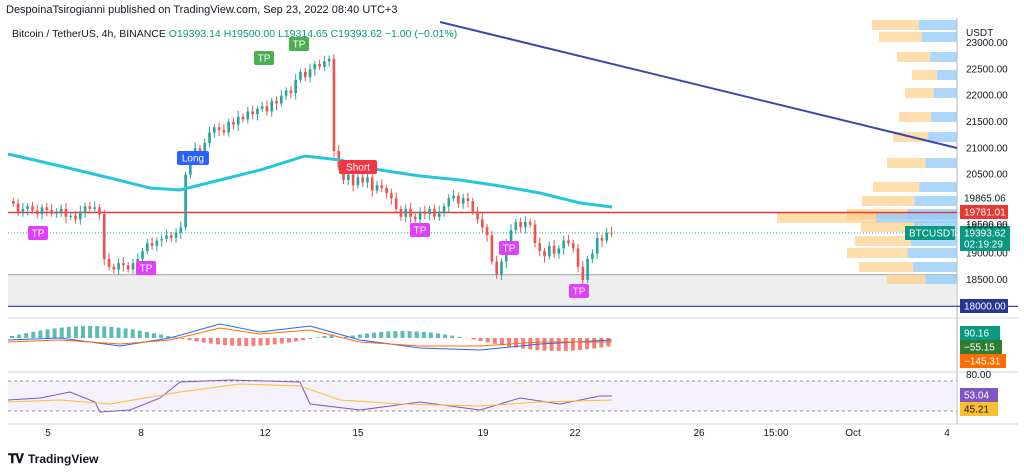 The height and width of the screenshot is (473, 1024). Describe the element at coordinates (985, 234) in the screenshot. I see `current-price-label: 19393.62` at that location.